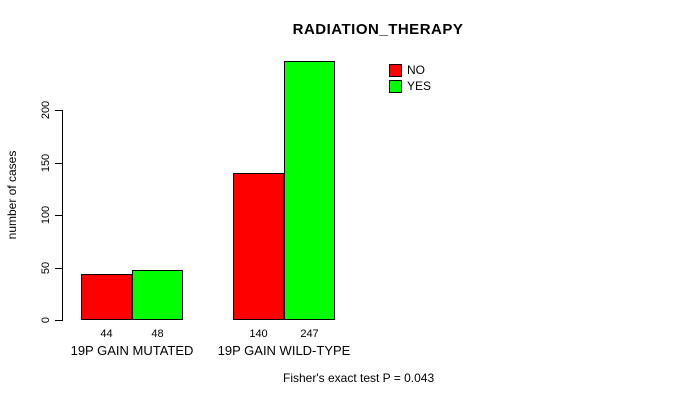  I want to click on y-tick-label: 100, so click(46, 215).